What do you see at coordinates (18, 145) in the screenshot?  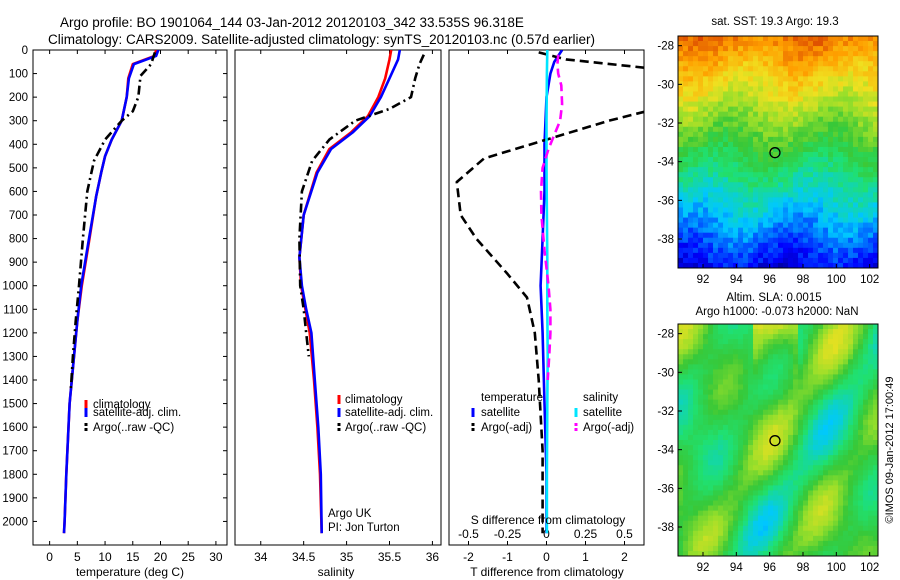 I see `y-tick-label: 400` at bounding box center [18, 145].